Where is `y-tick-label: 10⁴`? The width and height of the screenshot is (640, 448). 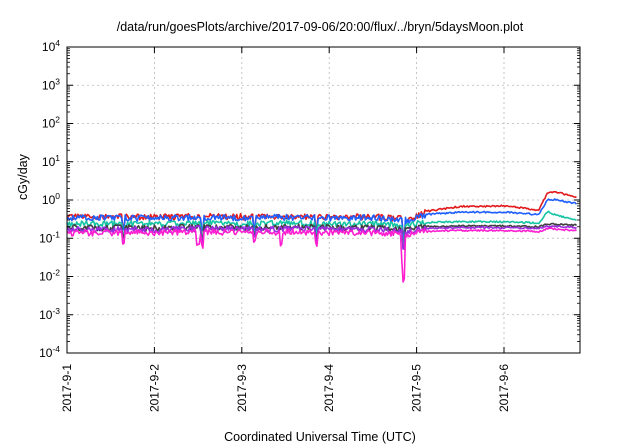 y-tick-label: 10⁴ is located at coordinates (51, 46).